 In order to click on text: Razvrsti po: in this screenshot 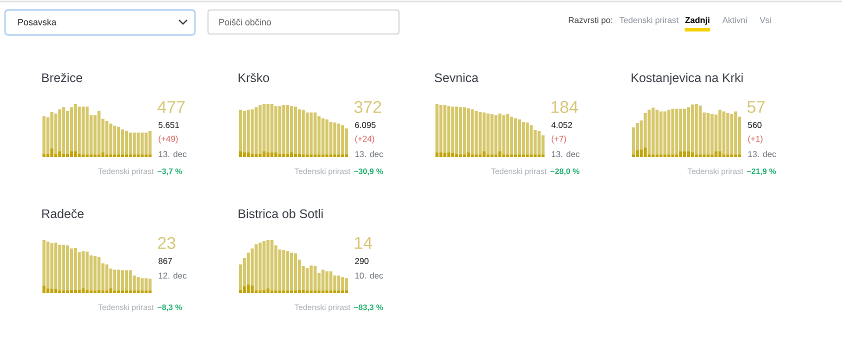, I will do `click(590, 20)`.